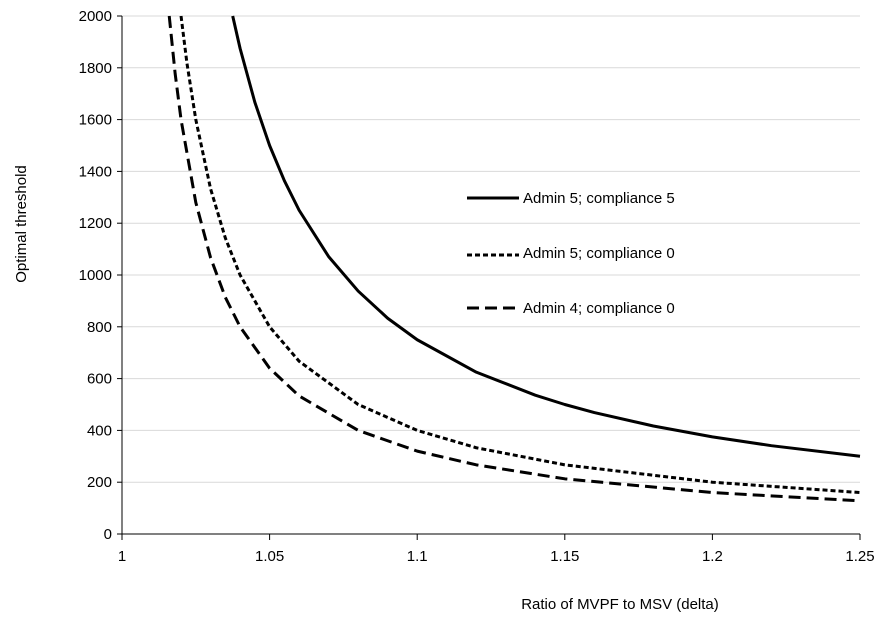  Describe the element at coordinates (859, 556) in the screenshot. I see `x-tick-label: 1.25` at that location.